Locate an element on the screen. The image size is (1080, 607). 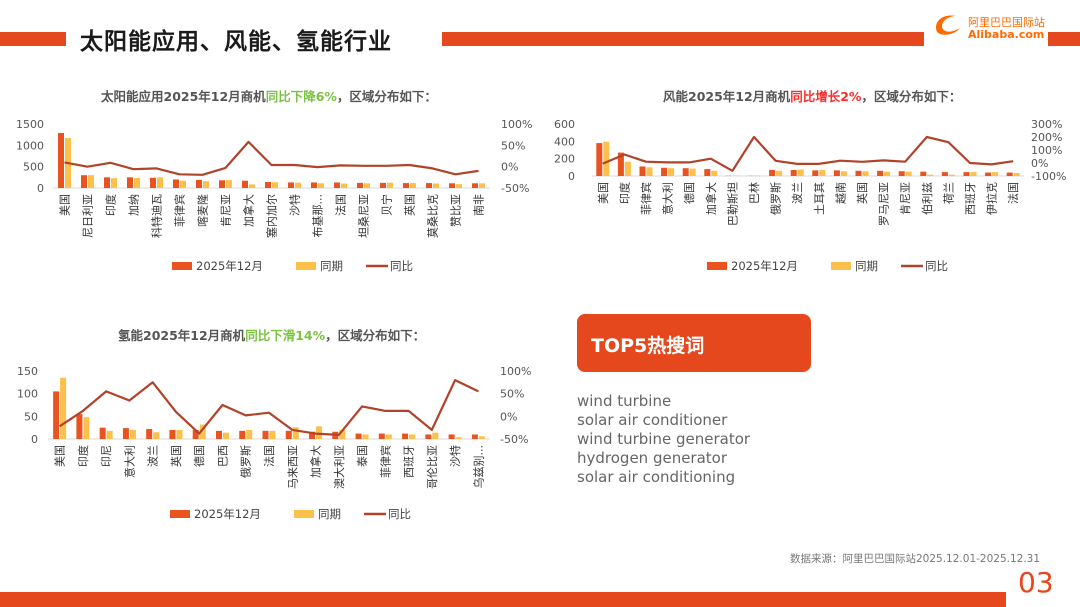
y2-tick-label: 0% is located at coordinates (509, 167).